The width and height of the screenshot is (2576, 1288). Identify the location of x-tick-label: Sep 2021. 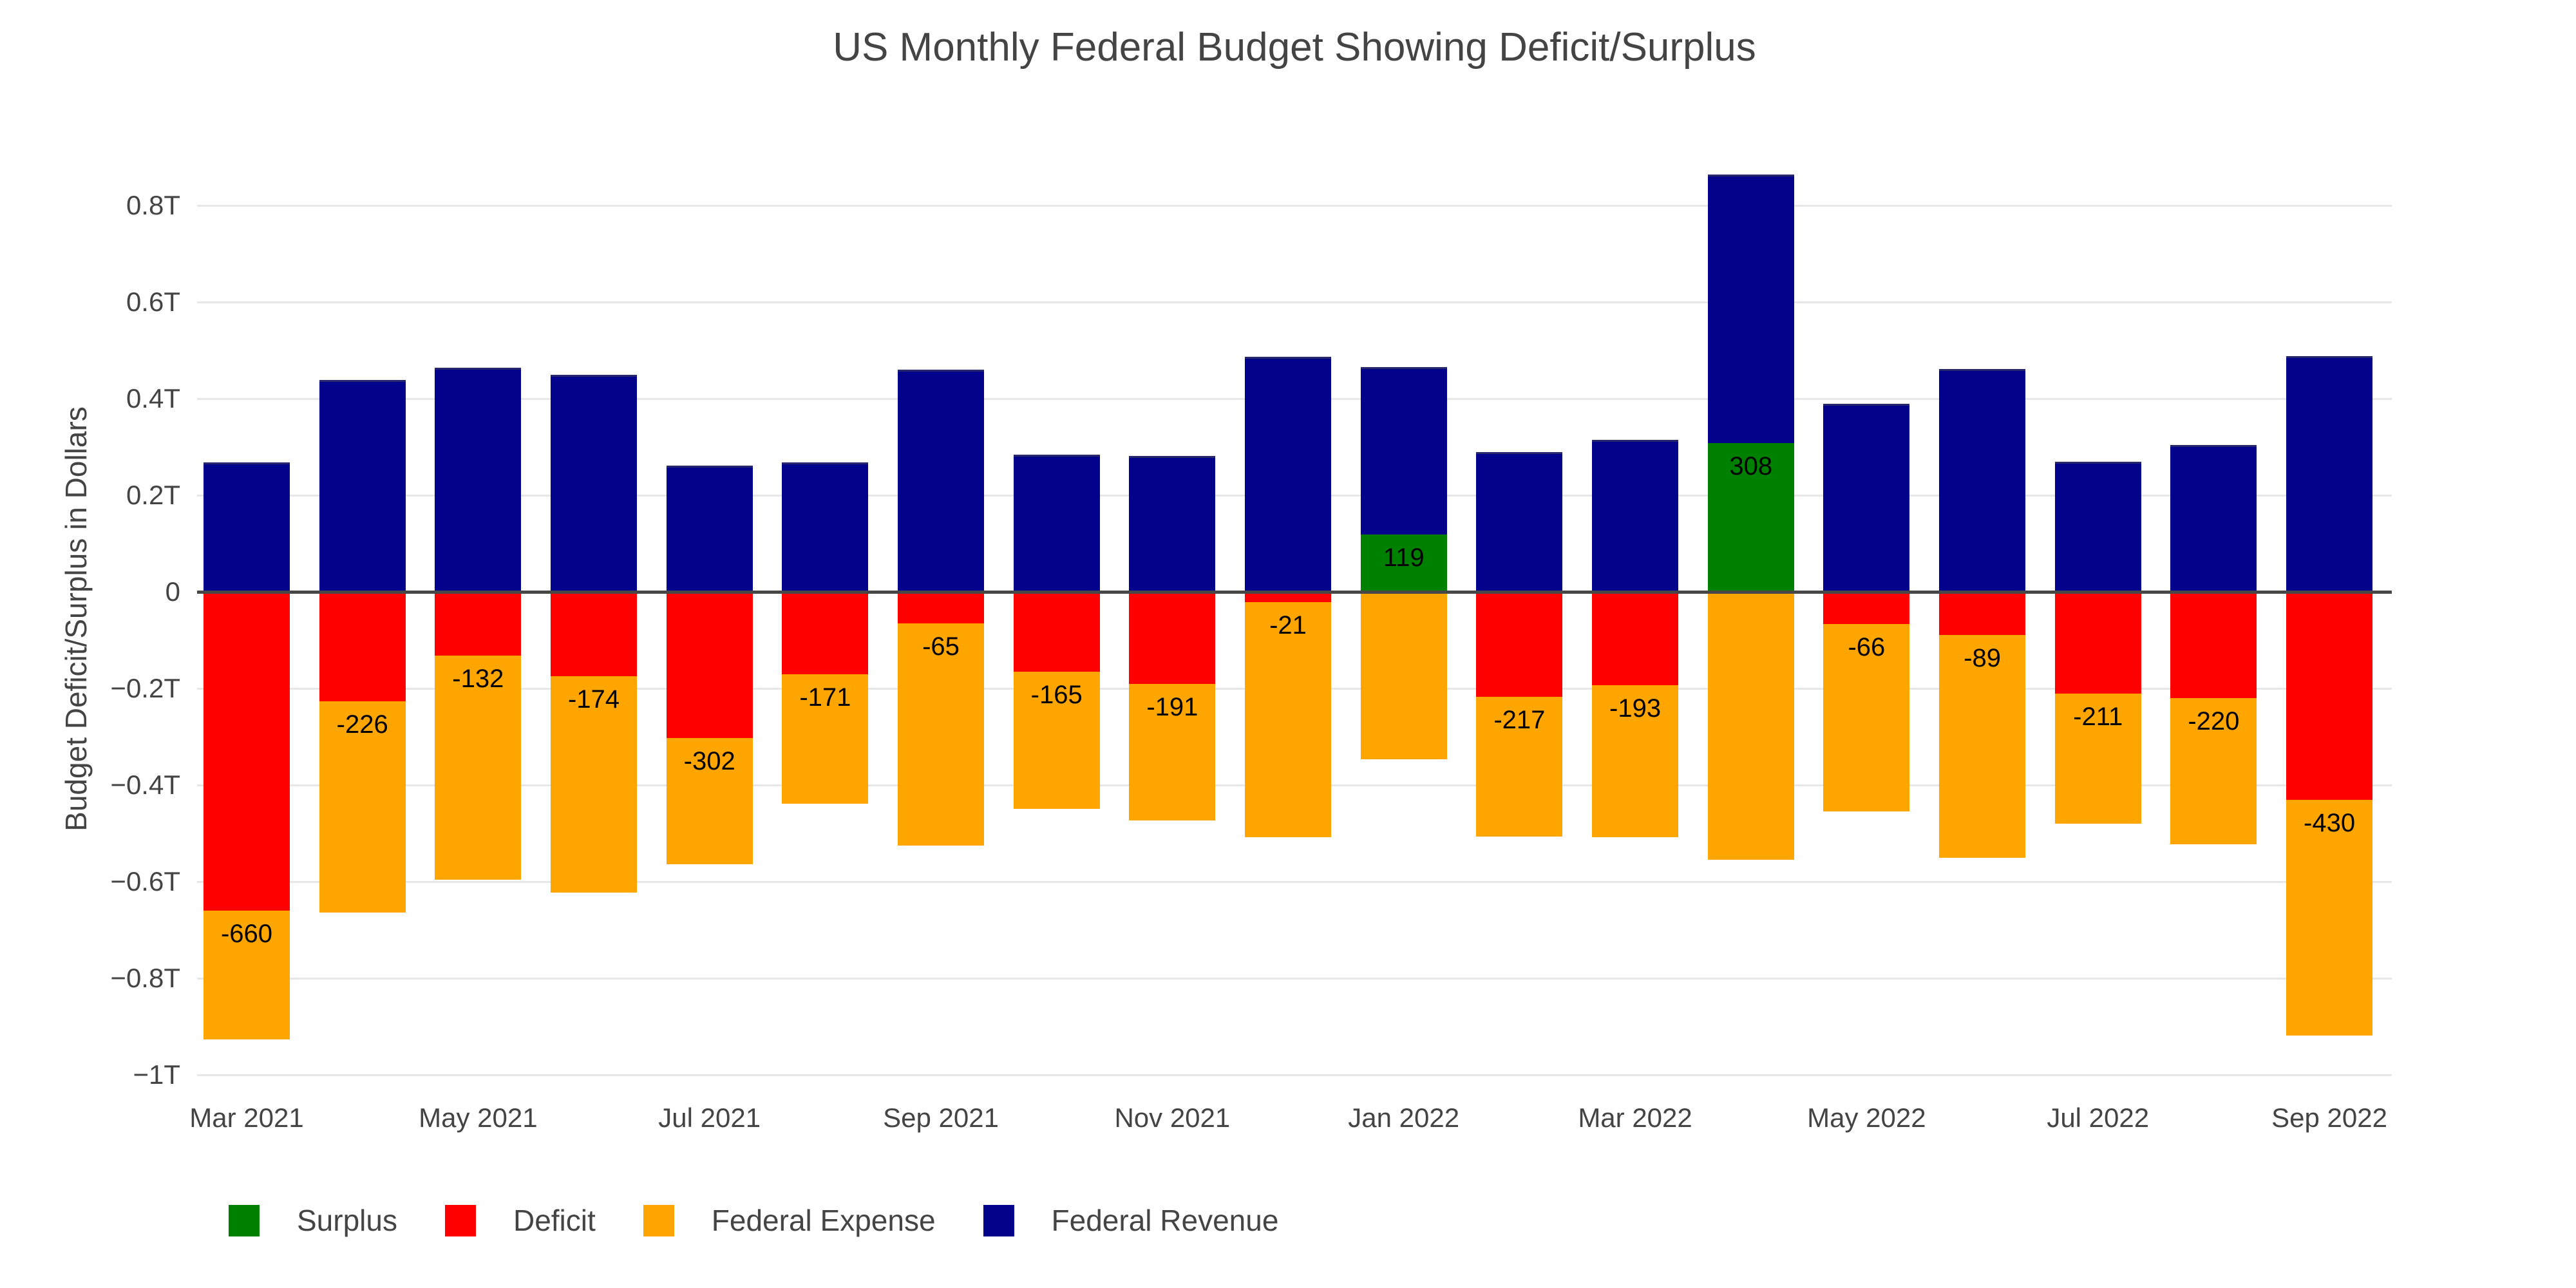
(941, 1118).